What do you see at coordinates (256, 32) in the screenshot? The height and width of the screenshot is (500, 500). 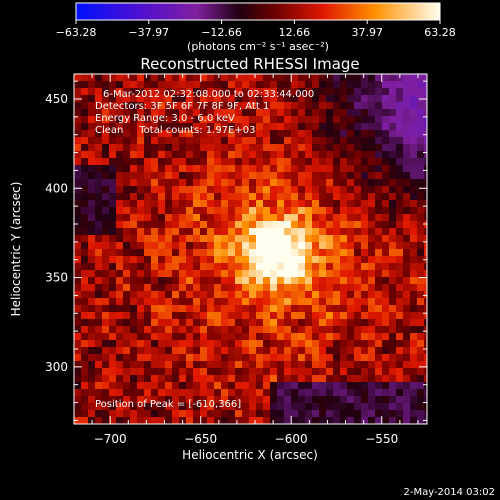 I see `colorbar-tick-labels: −63.28 −37.97 −12.66 12.66 37.97 63.28` at bounding box center [256, 32].